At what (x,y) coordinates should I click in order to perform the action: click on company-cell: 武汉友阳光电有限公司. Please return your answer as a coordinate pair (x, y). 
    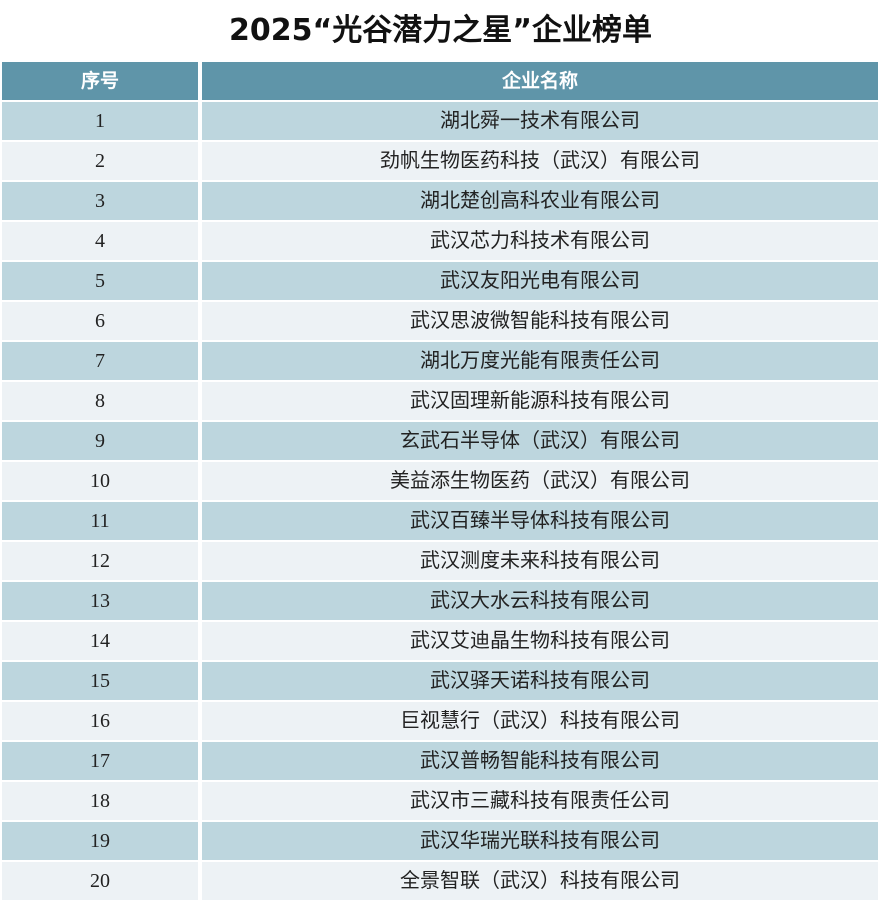
    Looking at the image, I should click on (540, 281).